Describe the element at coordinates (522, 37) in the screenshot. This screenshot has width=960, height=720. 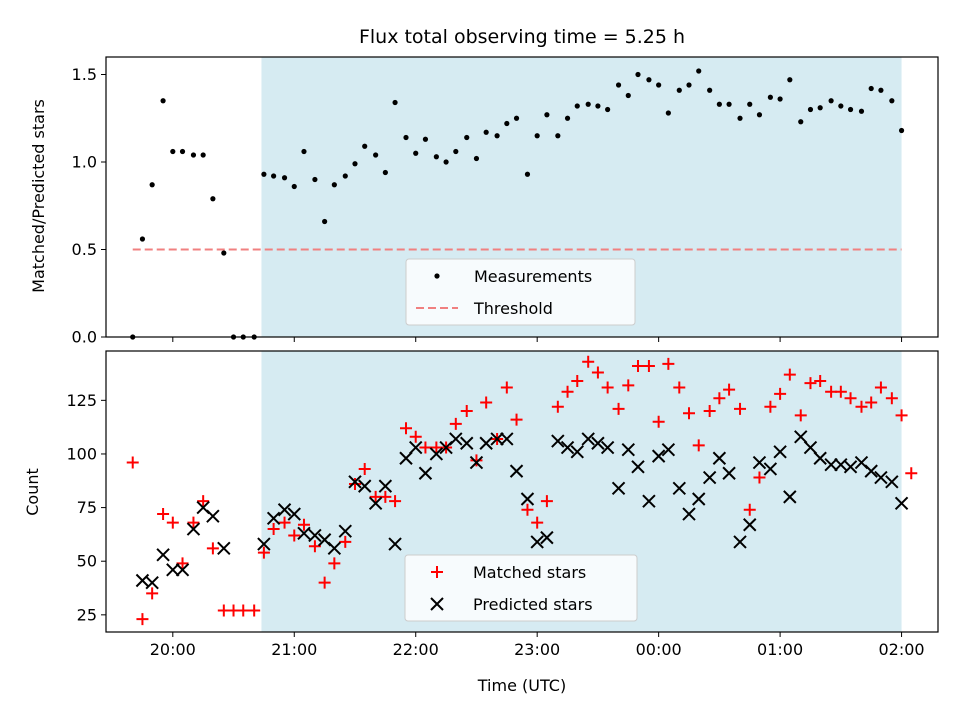
I see `chart-title: Flux total observing time = 5.25 h` at that location.